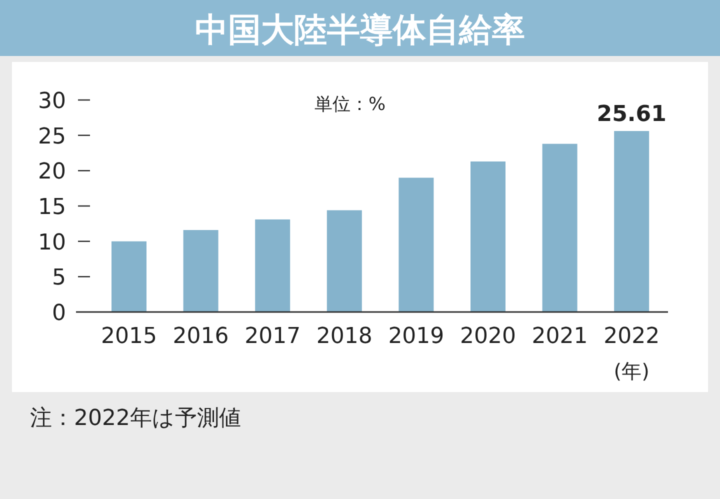 This screenshot has width=720, height=499. What do you see at coordinates (200, 336) in the screenshot?
I see `x-tick-label: 2016` at bounding box center [200, 336].